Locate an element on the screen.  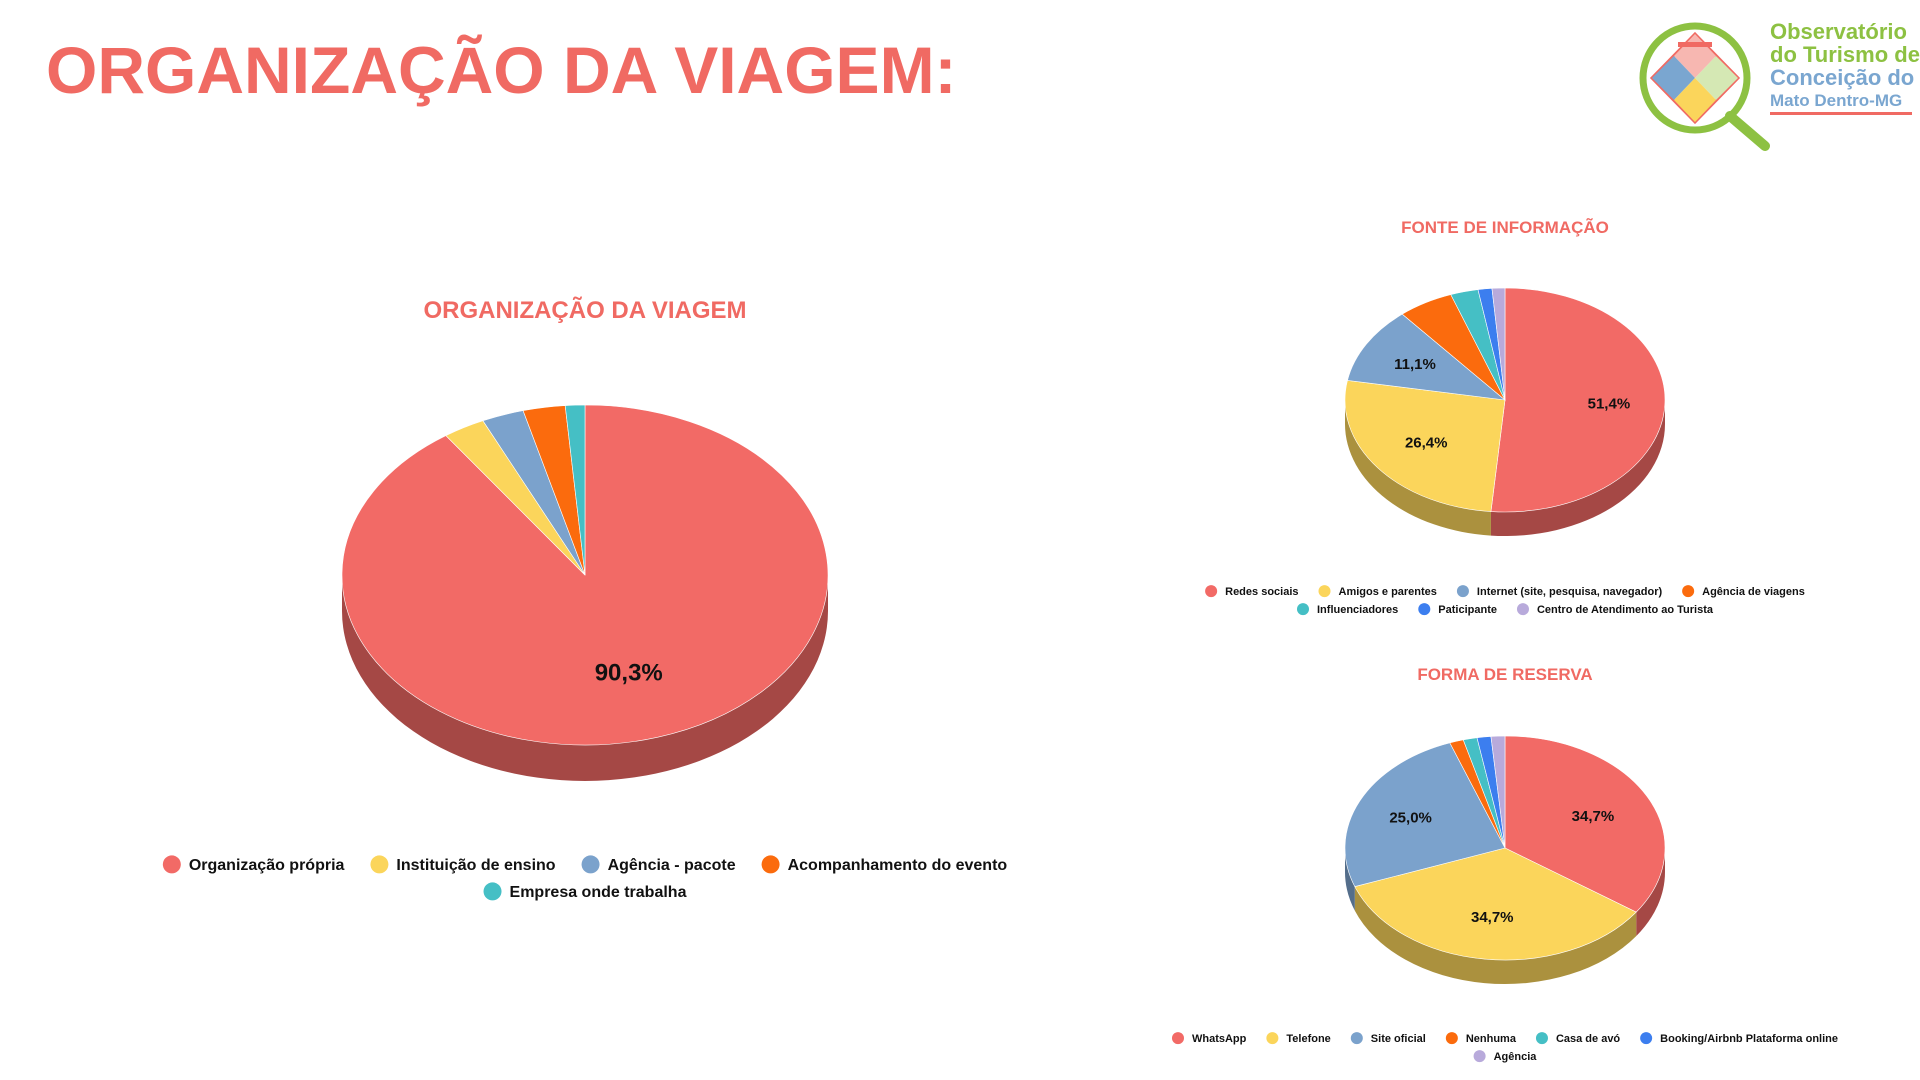
pie-side-amigos-e-parentes is located at coordinates (1418, 468).